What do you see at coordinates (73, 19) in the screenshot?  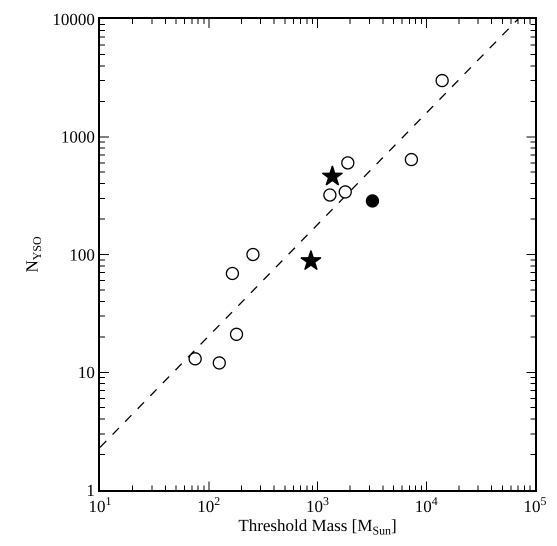 I see `y-tick-label: 10000` at bounding box center [73, 19].